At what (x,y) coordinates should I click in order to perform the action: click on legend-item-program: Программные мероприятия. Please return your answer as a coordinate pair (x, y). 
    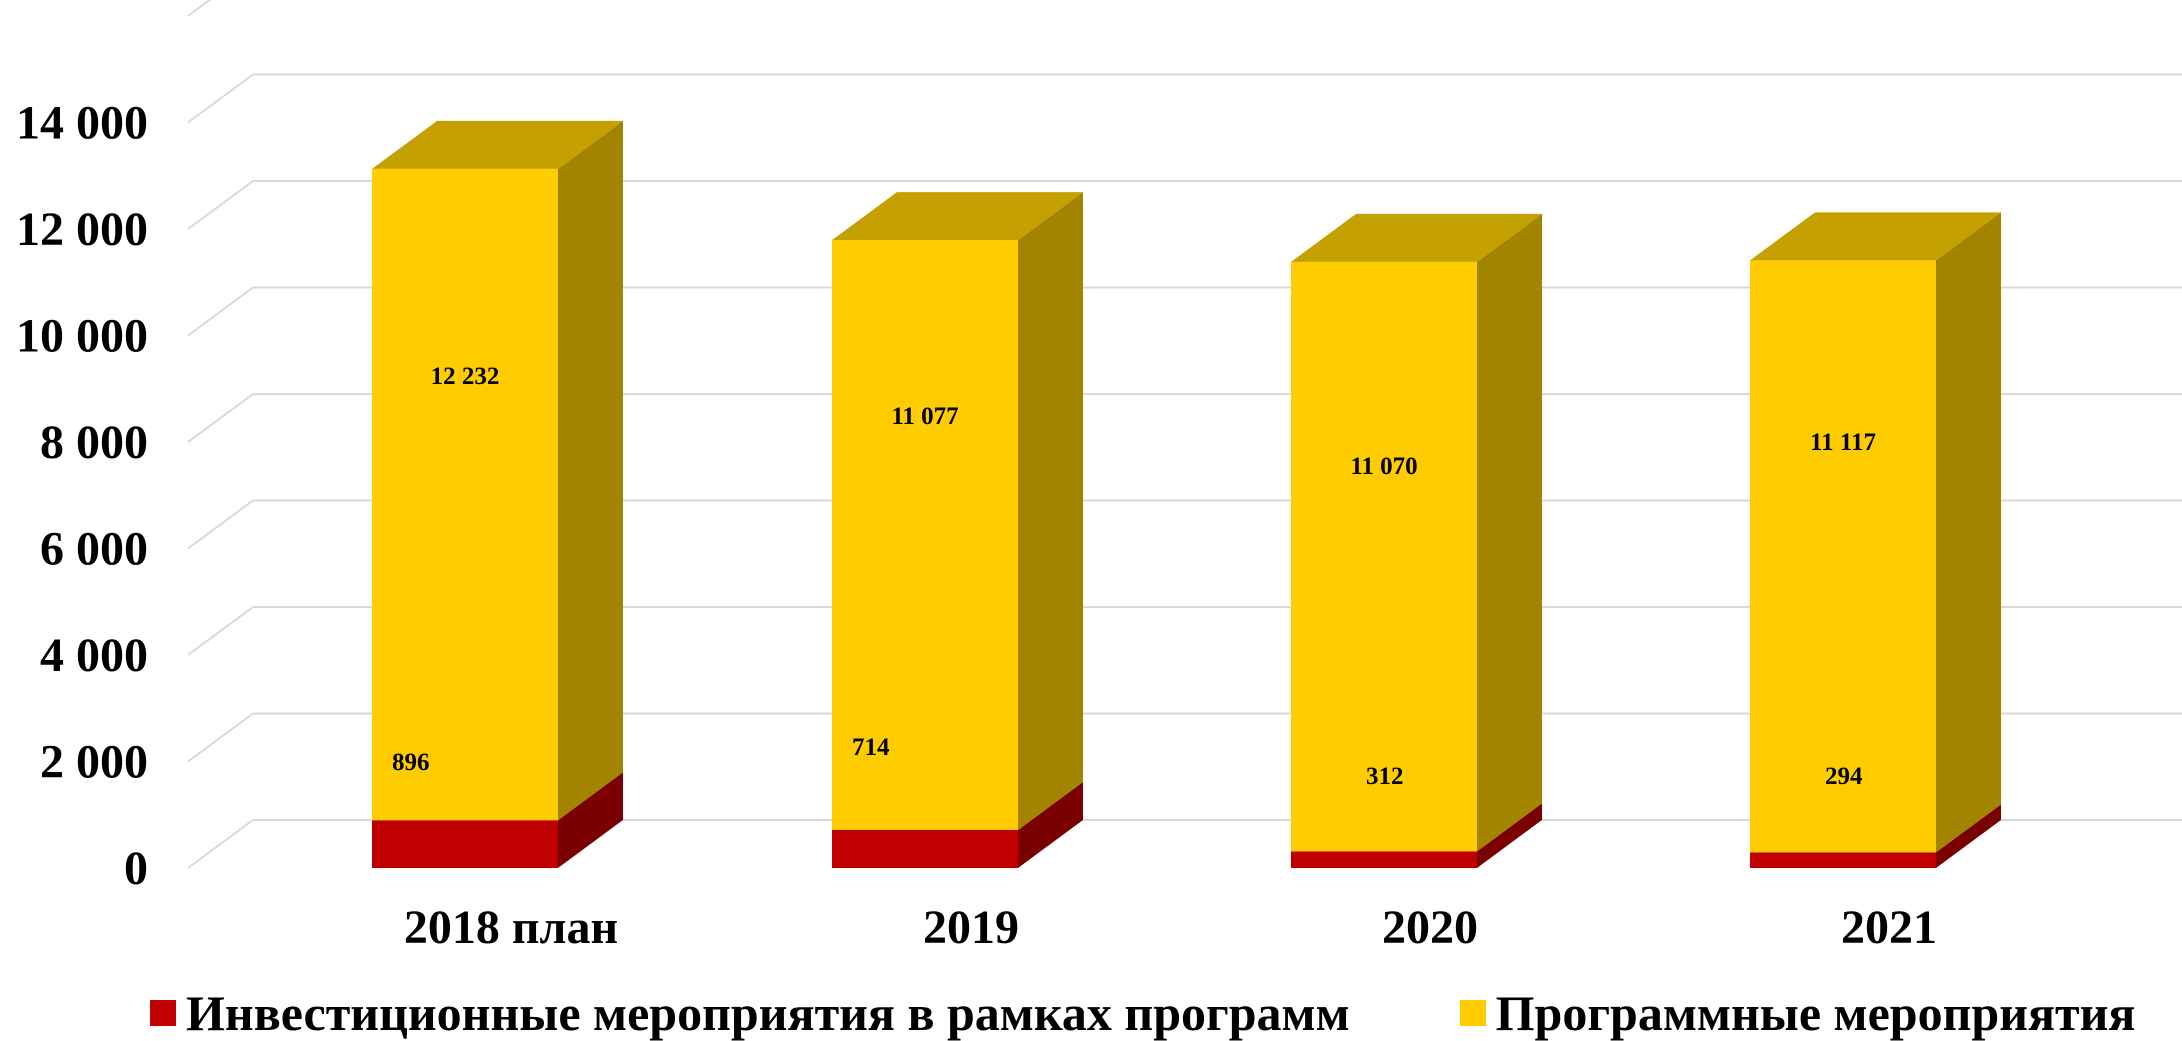
    Looking at the image, I should click on (1797, 1013).